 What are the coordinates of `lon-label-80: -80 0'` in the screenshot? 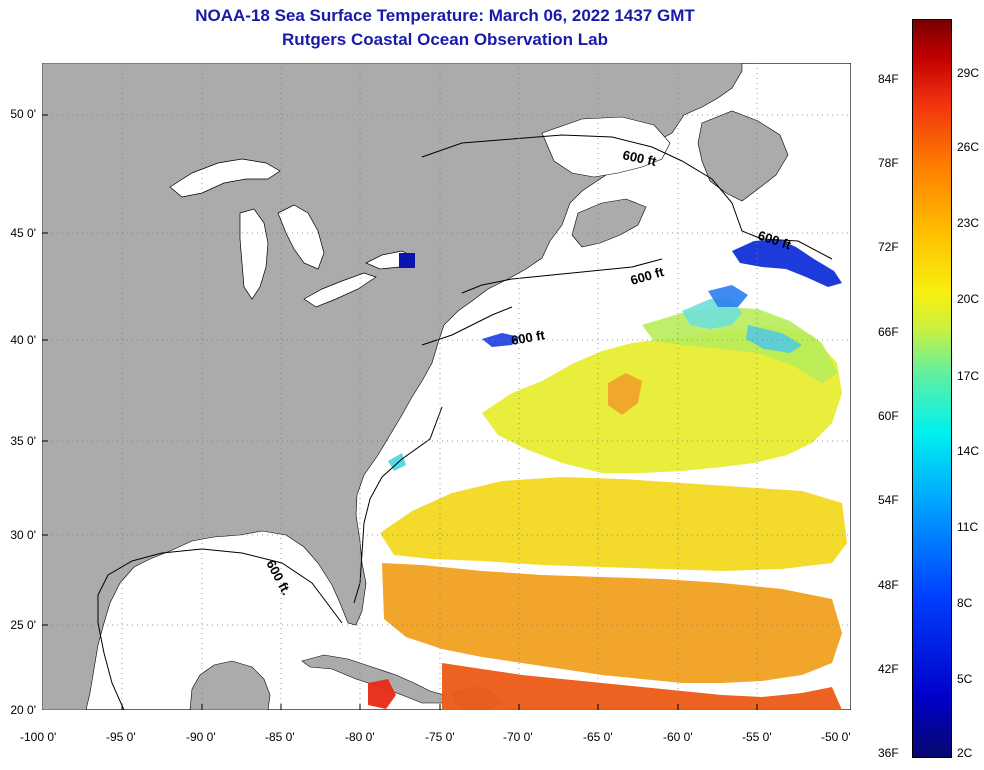 It's located at (360, 737).